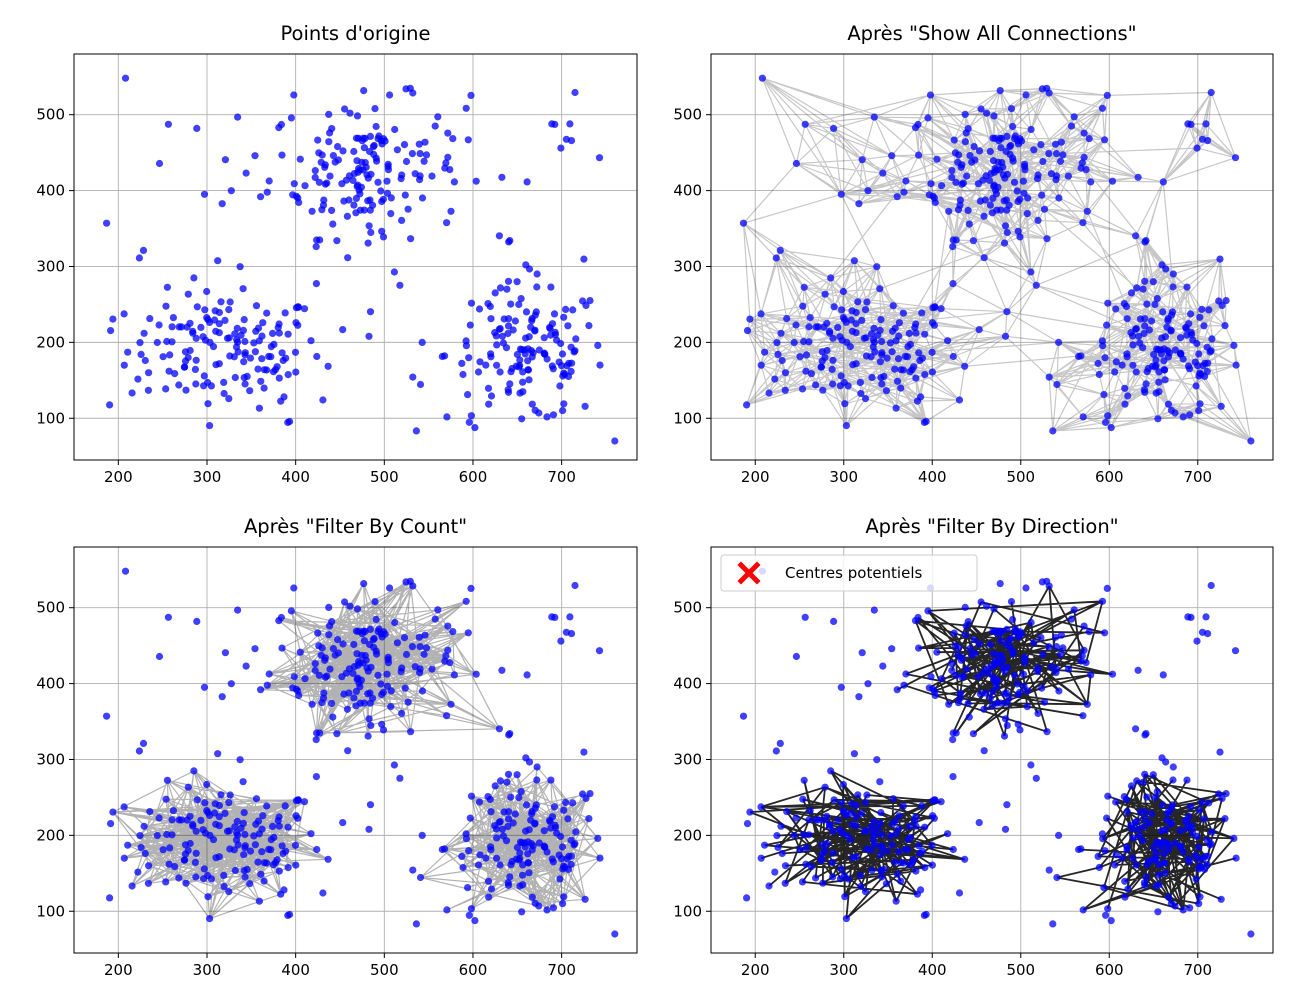  Describe the element at coordinates (355, 33) in the screenshot. I see `subplot-title: Points d'origine` at that location.